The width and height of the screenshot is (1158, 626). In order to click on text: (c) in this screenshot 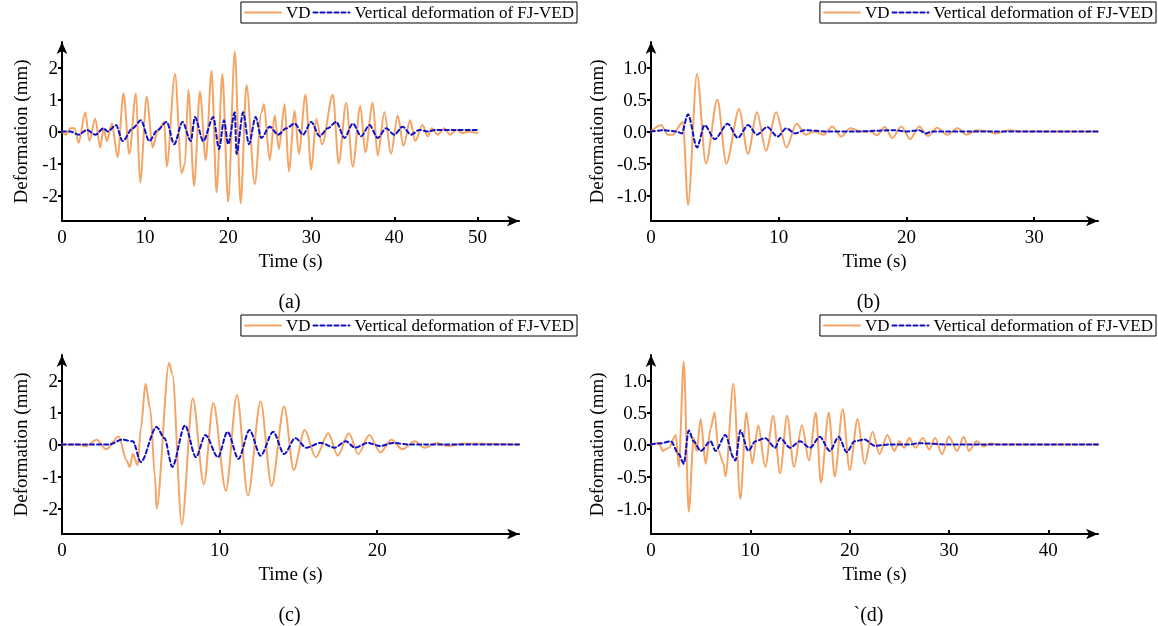, I will do `click(289, 614)`.